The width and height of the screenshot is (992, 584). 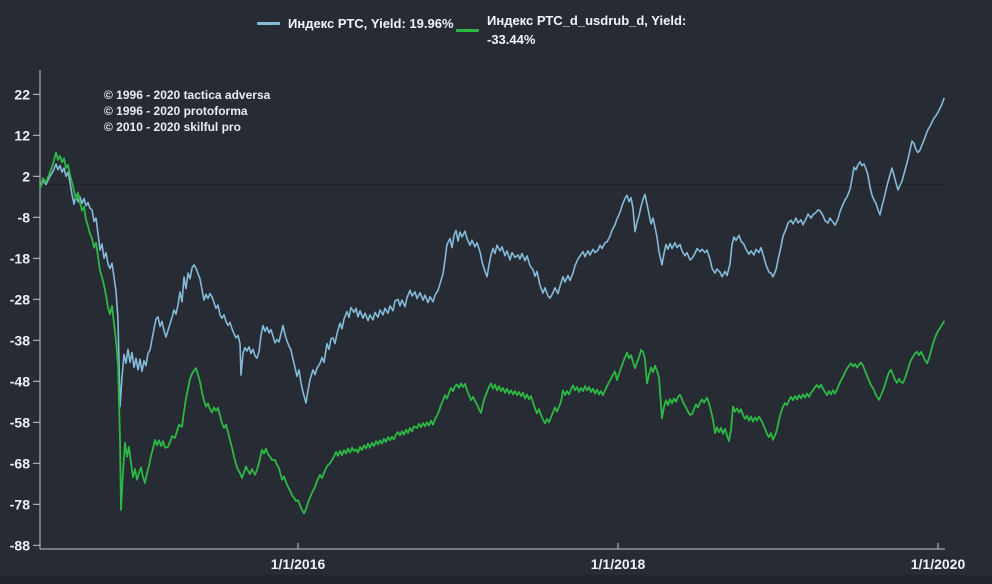 I want to click on x-tick-label: 1/1/2016, so click(x=298, y=564).